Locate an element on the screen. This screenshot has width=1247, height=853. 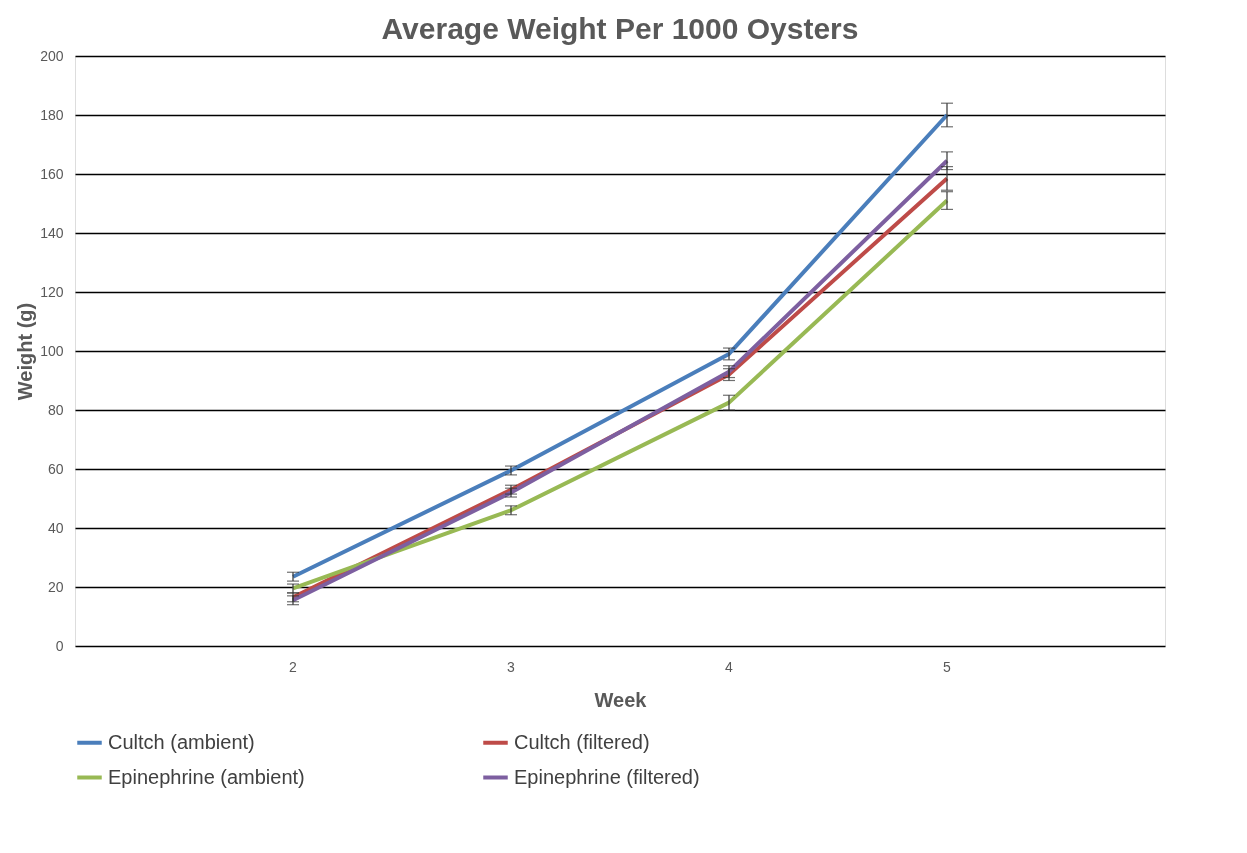
x-tick-label: 5 is located at coordinates (947, 666).